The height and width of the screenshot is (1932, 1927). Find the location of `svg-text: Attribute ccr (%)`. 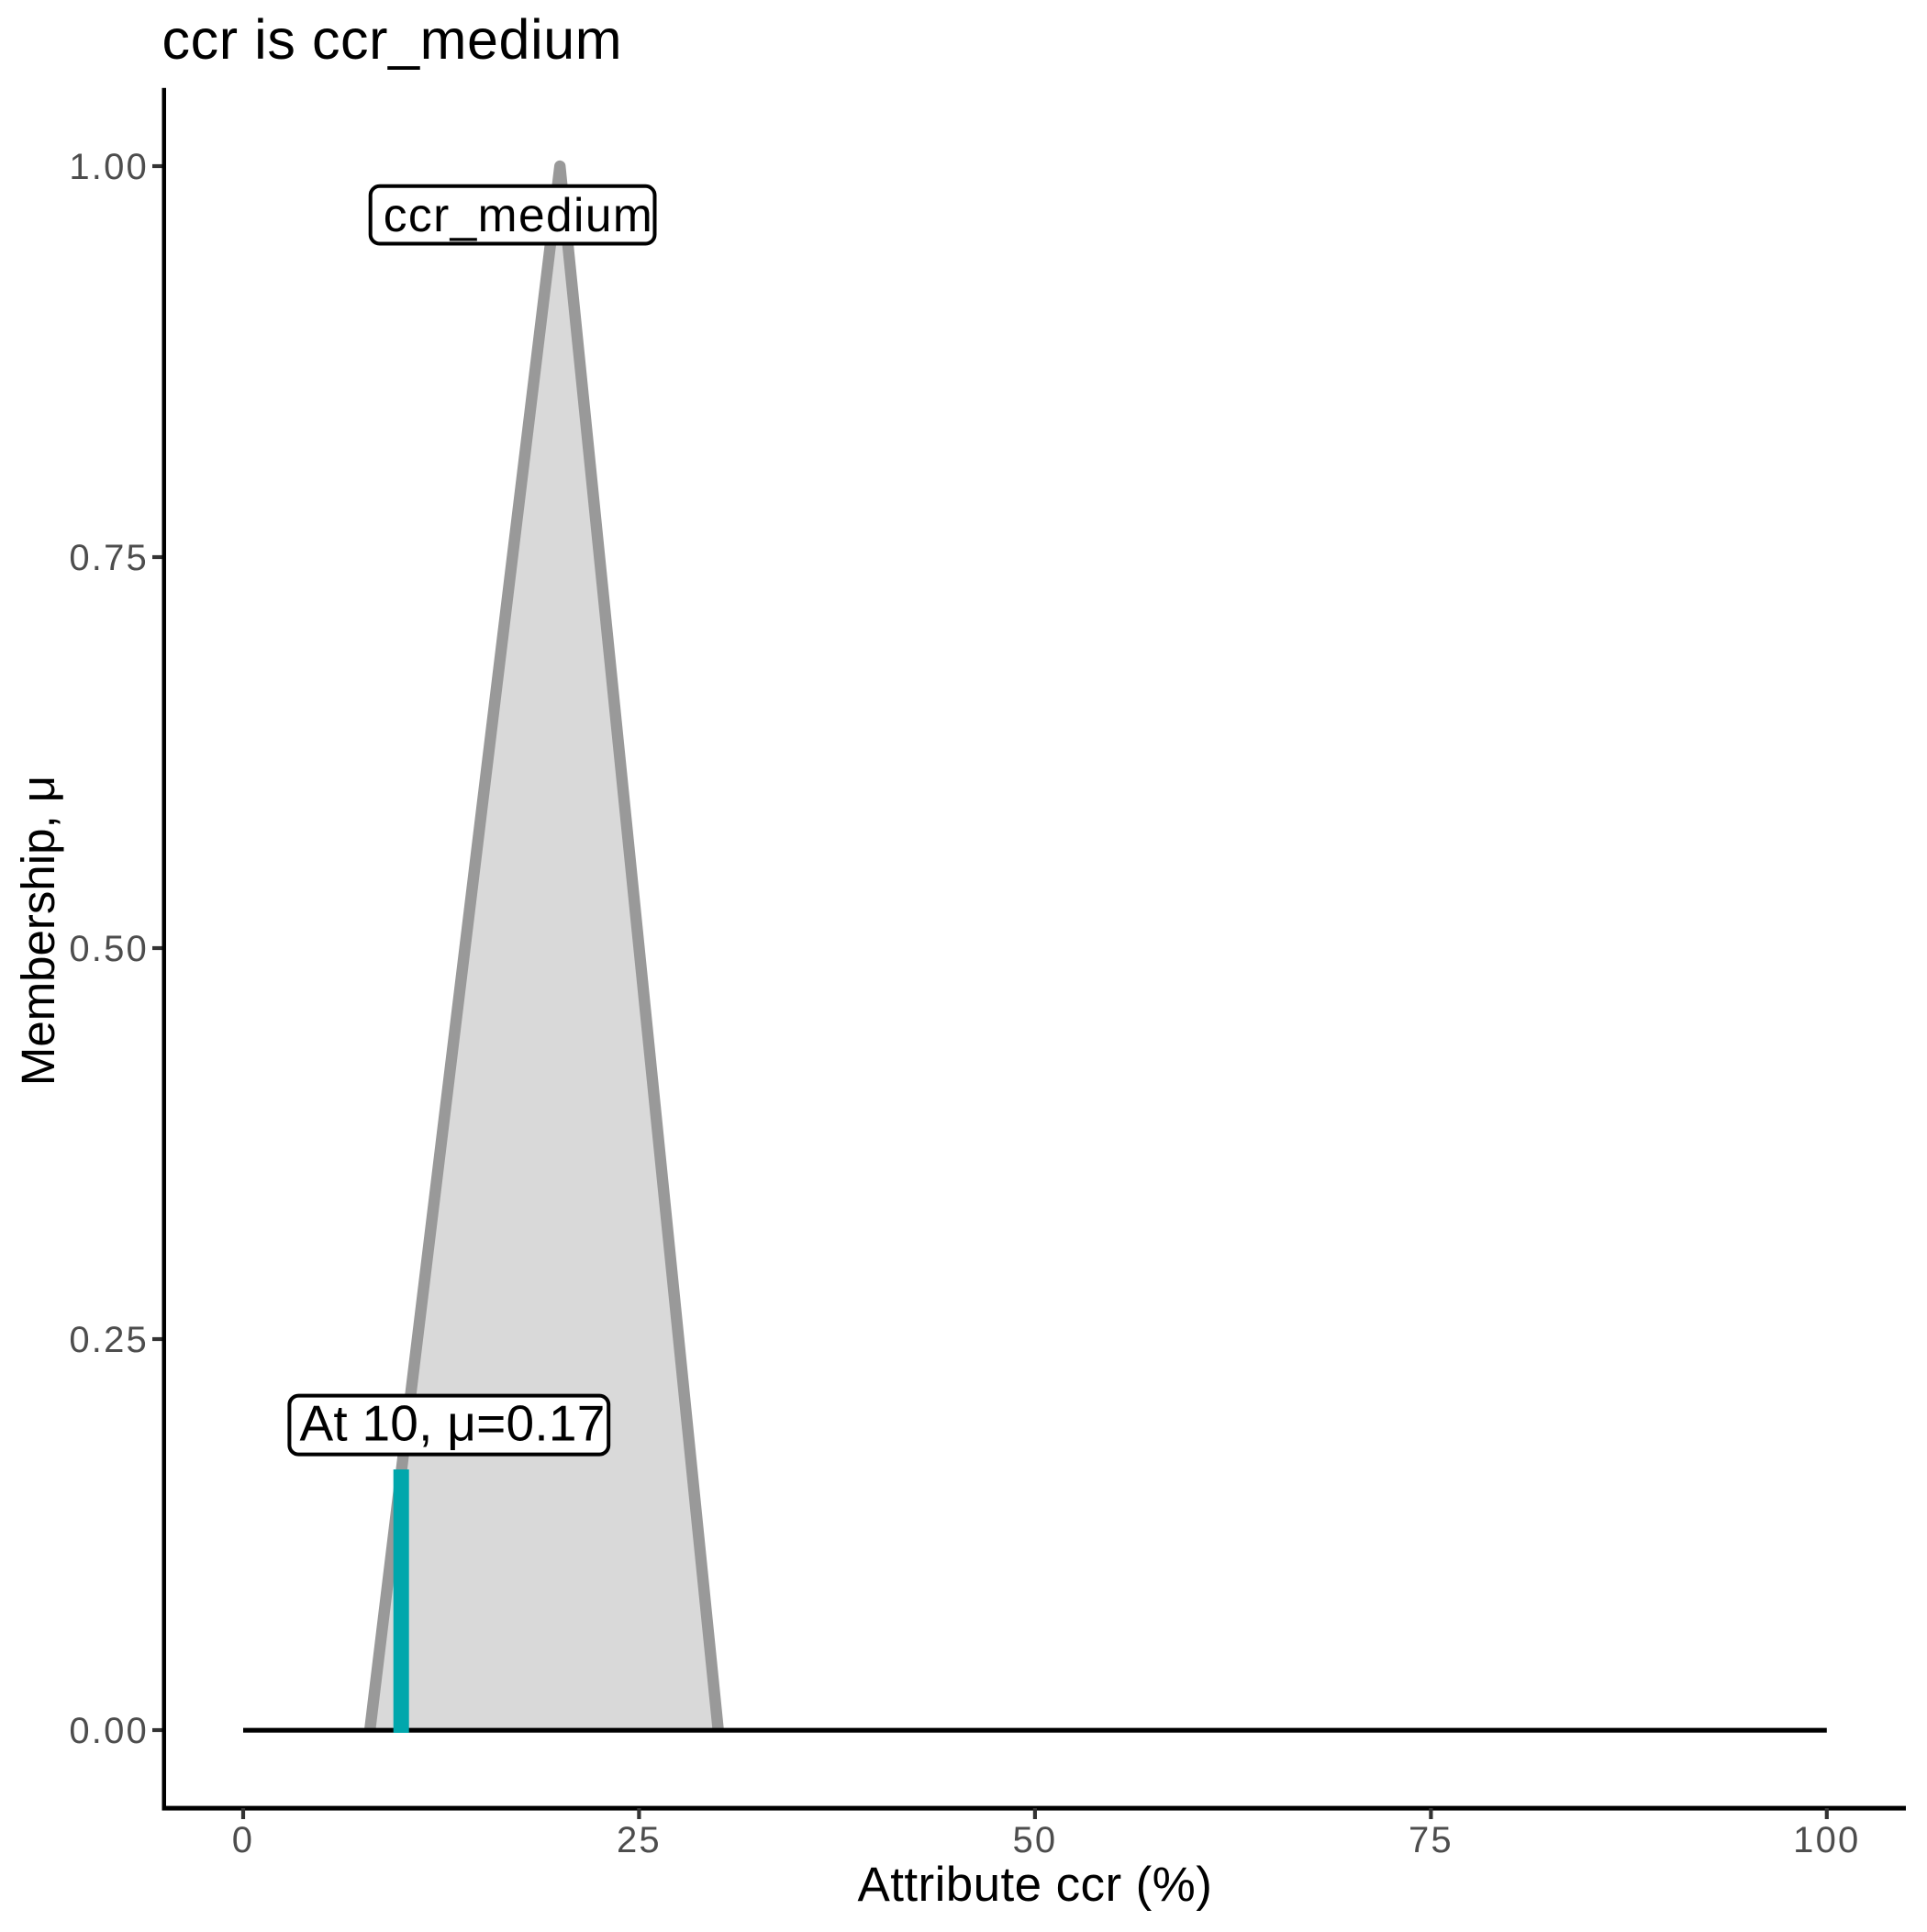

svg-text: Attribute ccr (%) is located at coordinates (1035, 1885).